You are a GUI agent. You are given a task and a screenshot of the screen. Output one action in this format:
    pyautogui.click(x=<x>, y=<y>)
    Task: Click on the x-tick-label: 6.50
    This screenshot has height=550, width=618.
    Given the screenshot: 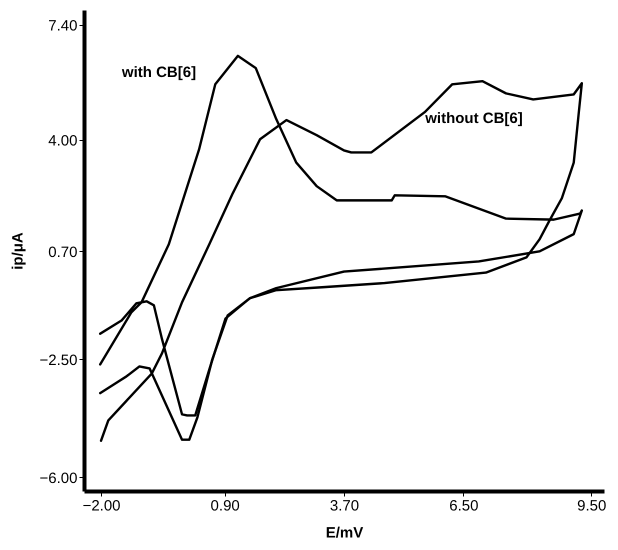 What is the action you would take?
    pyautogui.click(x=463, y=506)
    